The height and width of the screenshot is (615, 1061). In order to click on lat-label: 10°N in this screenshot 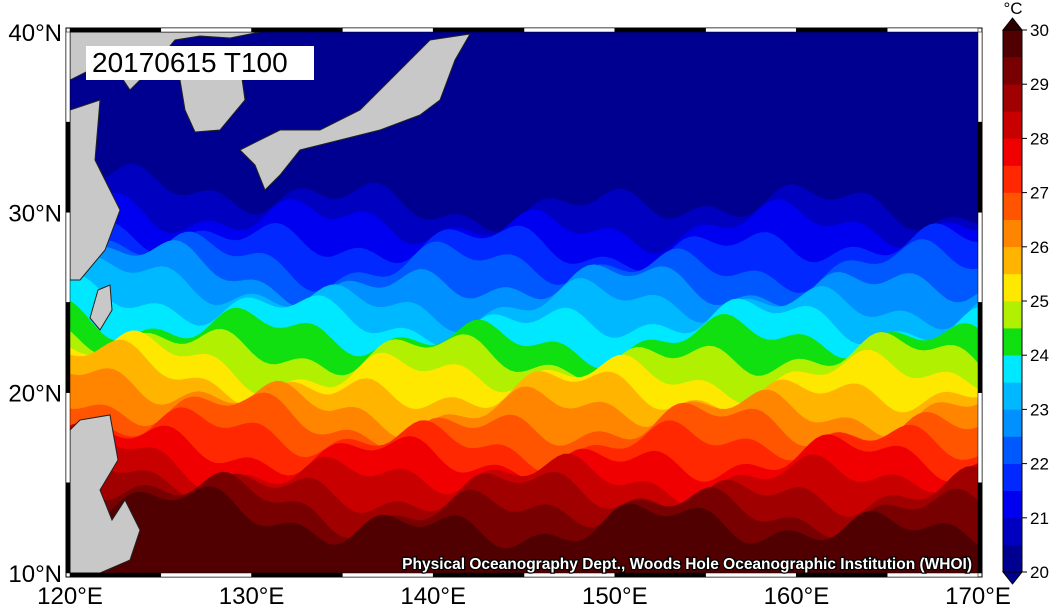, I will do `click(35, 574)`.